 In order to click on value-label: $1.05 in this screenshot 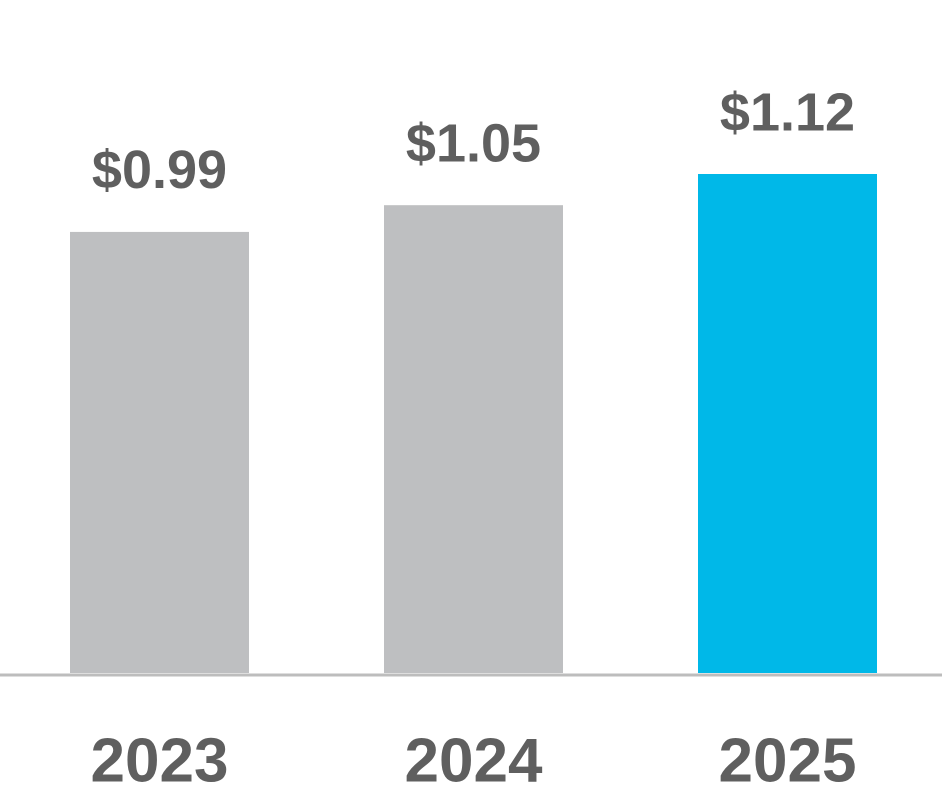, I will do `click(473, 143)`.